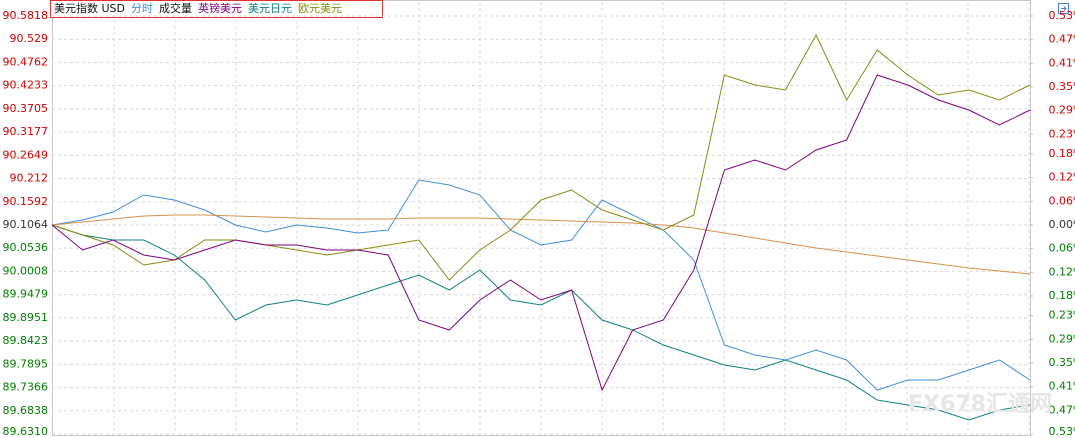  I want to click on legend-item: 美元日元, so click(270, 8).